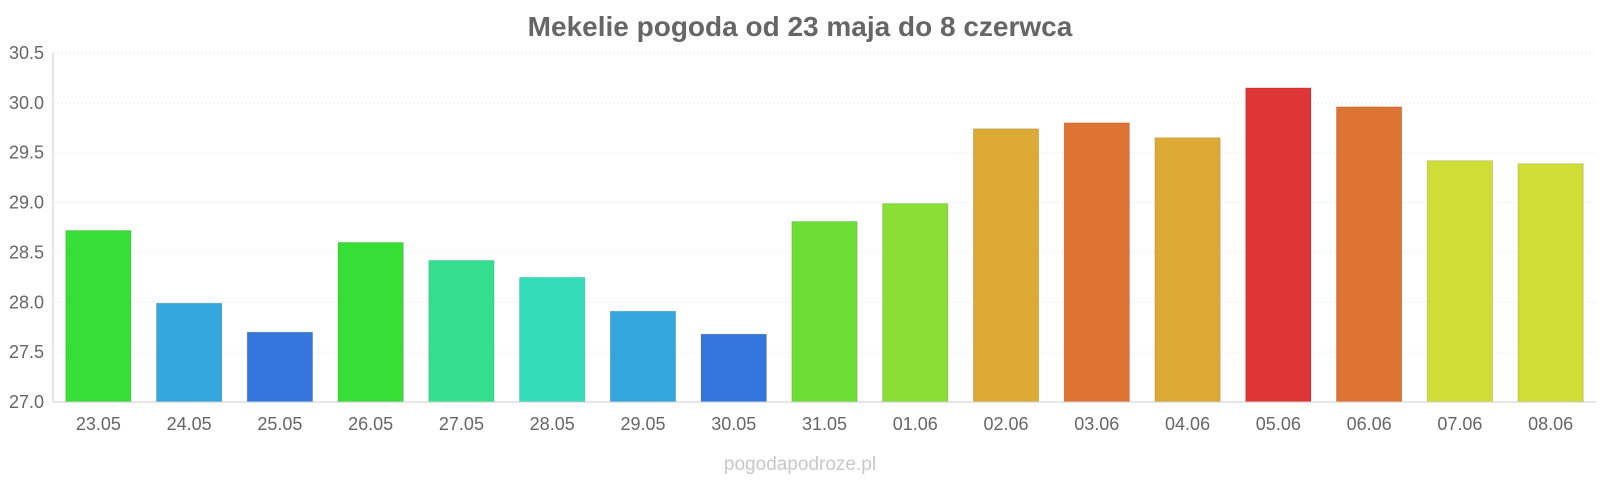 This screenshot has width=1600, height=480. Describe the element at coordinates (1278, 424) in the screenshot. I see `x-tick-label: 05.06` at that location.